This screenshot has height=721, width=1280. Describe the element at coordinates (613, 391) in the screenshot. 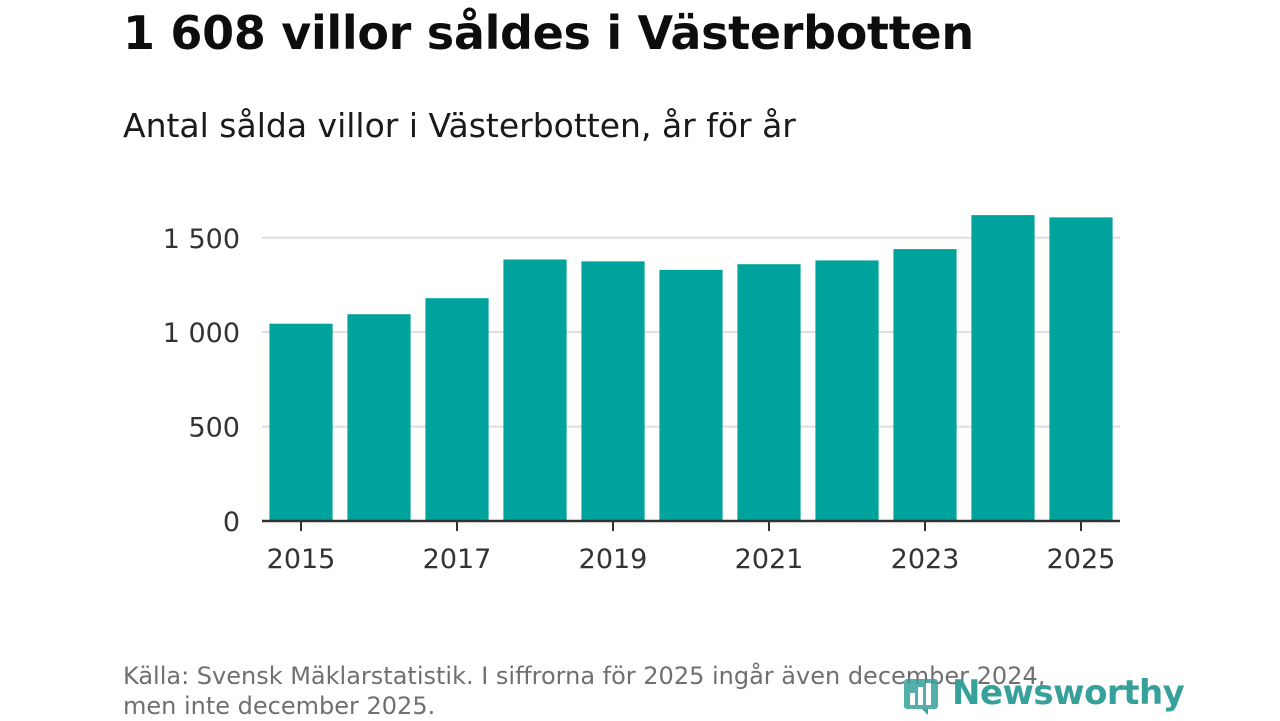

I see `bar-2019` at that location.